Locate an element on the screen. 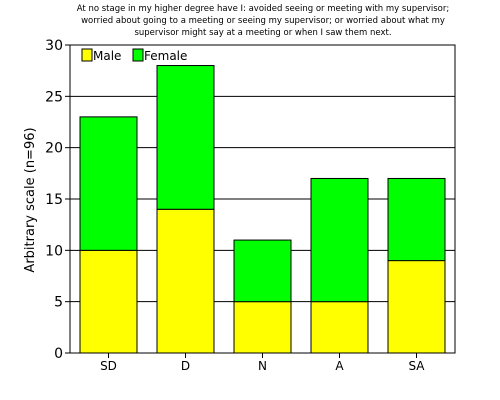 The image size is (500, 400). y-axis-title: Arbitrary scale (n=96) is located at coordinates (30, 199).